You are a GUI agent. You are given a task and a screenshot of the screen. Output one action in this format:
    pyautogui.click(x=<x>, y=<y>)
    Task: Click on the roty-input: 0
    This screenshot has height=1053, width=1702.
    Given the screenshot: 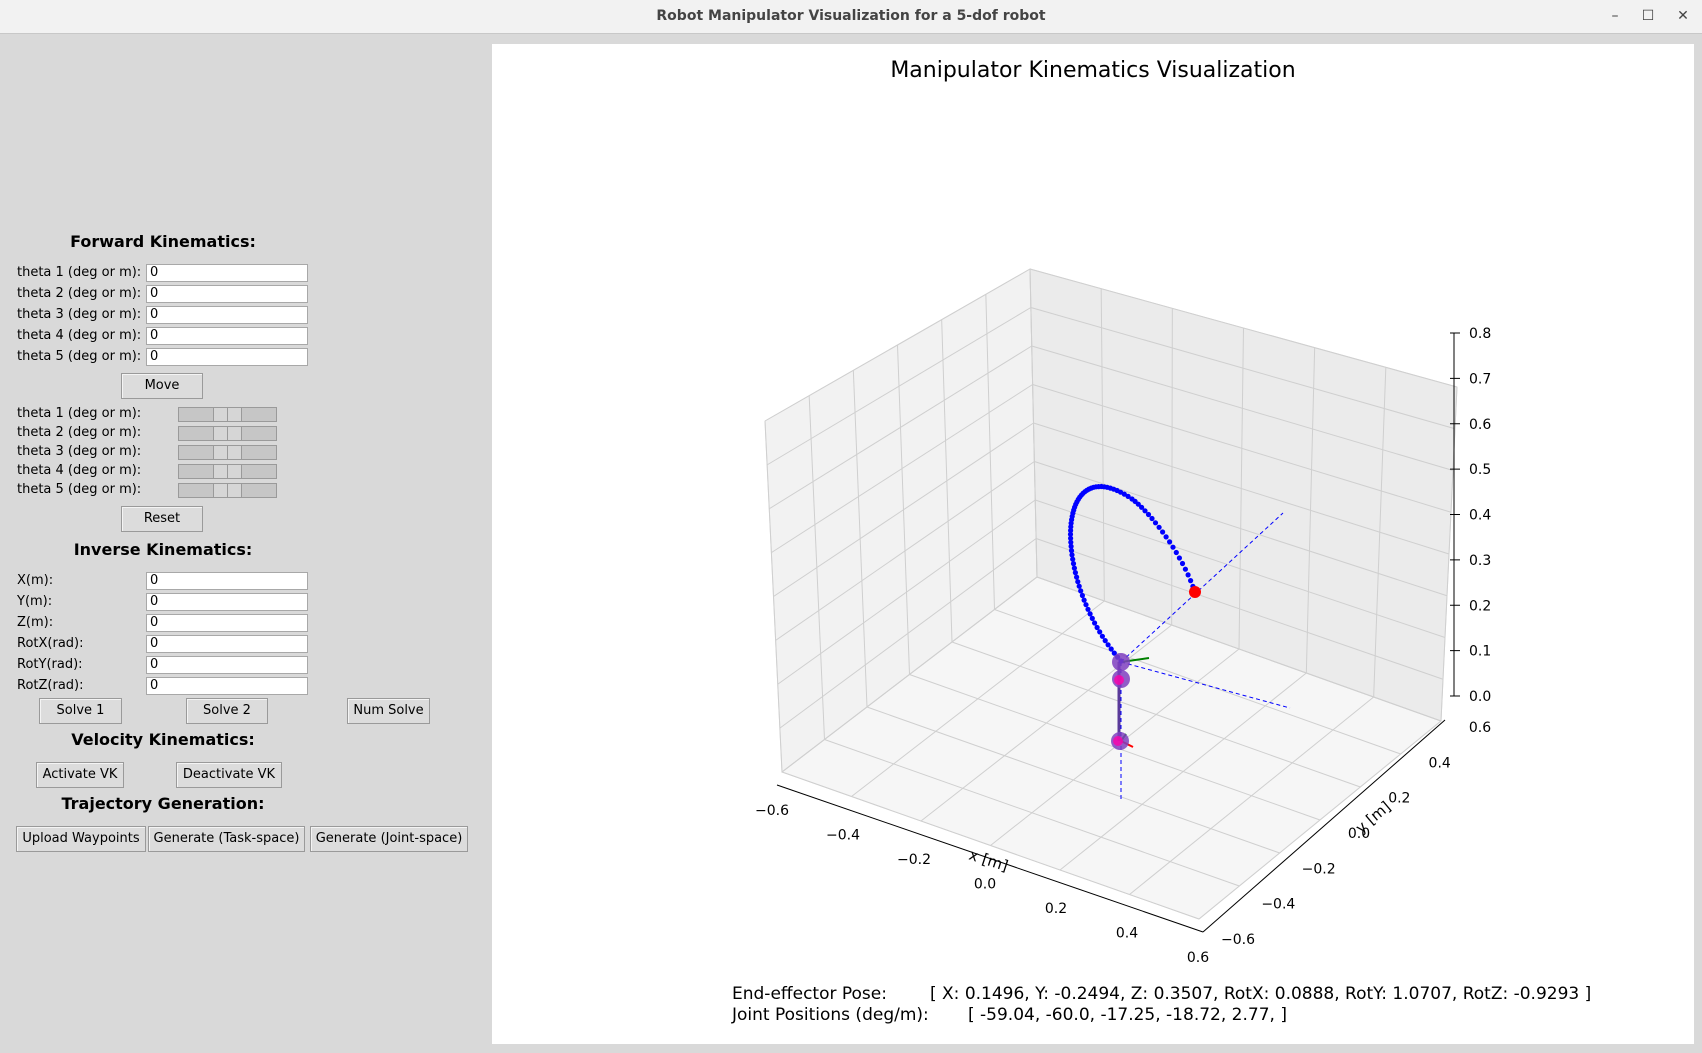 What is the action you would take?
    pyautogui.click(x=227, y=665)
    